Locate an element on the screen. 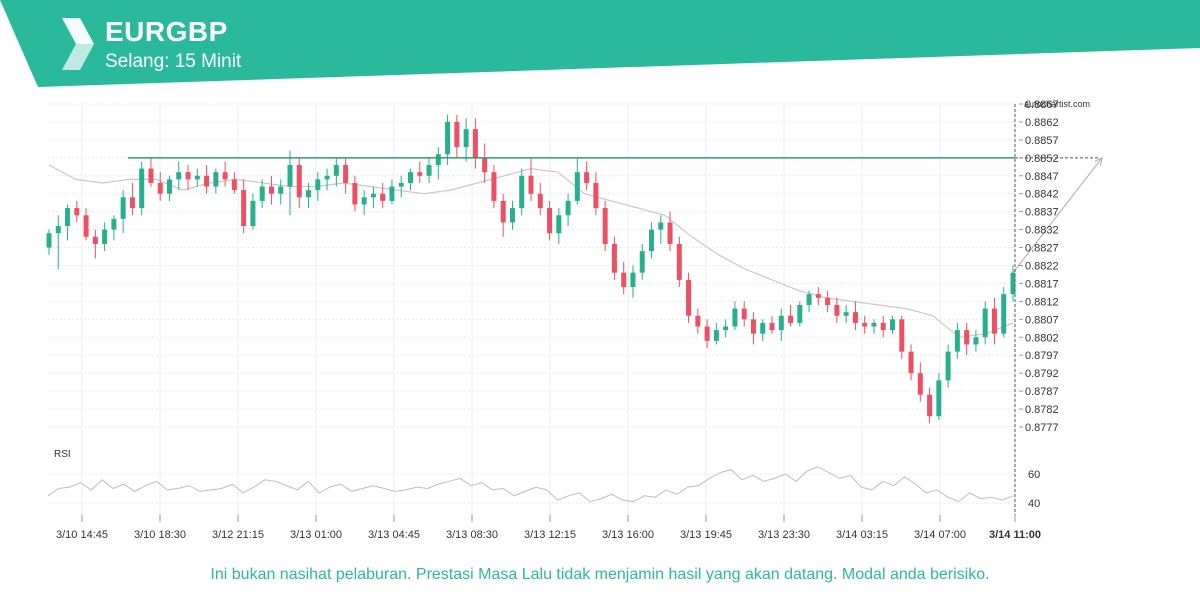  time-tick-label: 3/10 14:45 is located at coordinates (82, 535).